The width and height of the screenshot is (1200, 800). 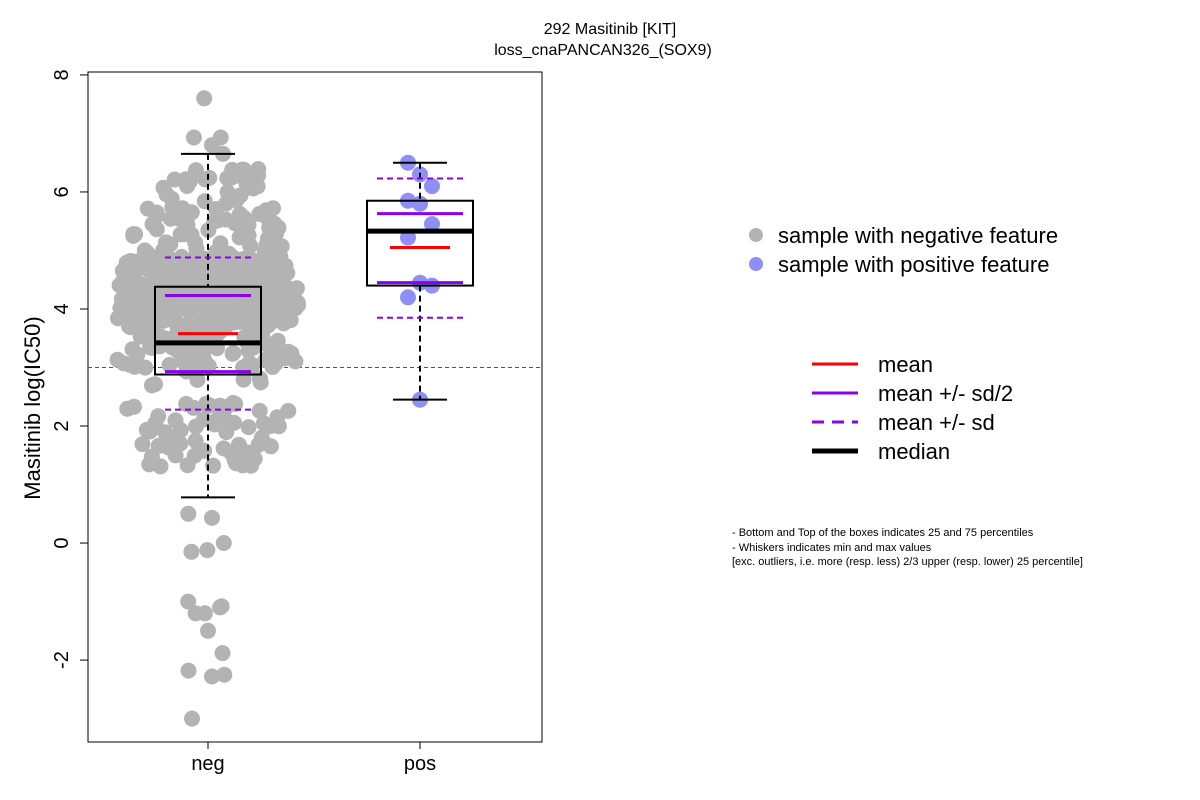 I want to click on legend-mean-label: mean, so click(x=905, y=364).